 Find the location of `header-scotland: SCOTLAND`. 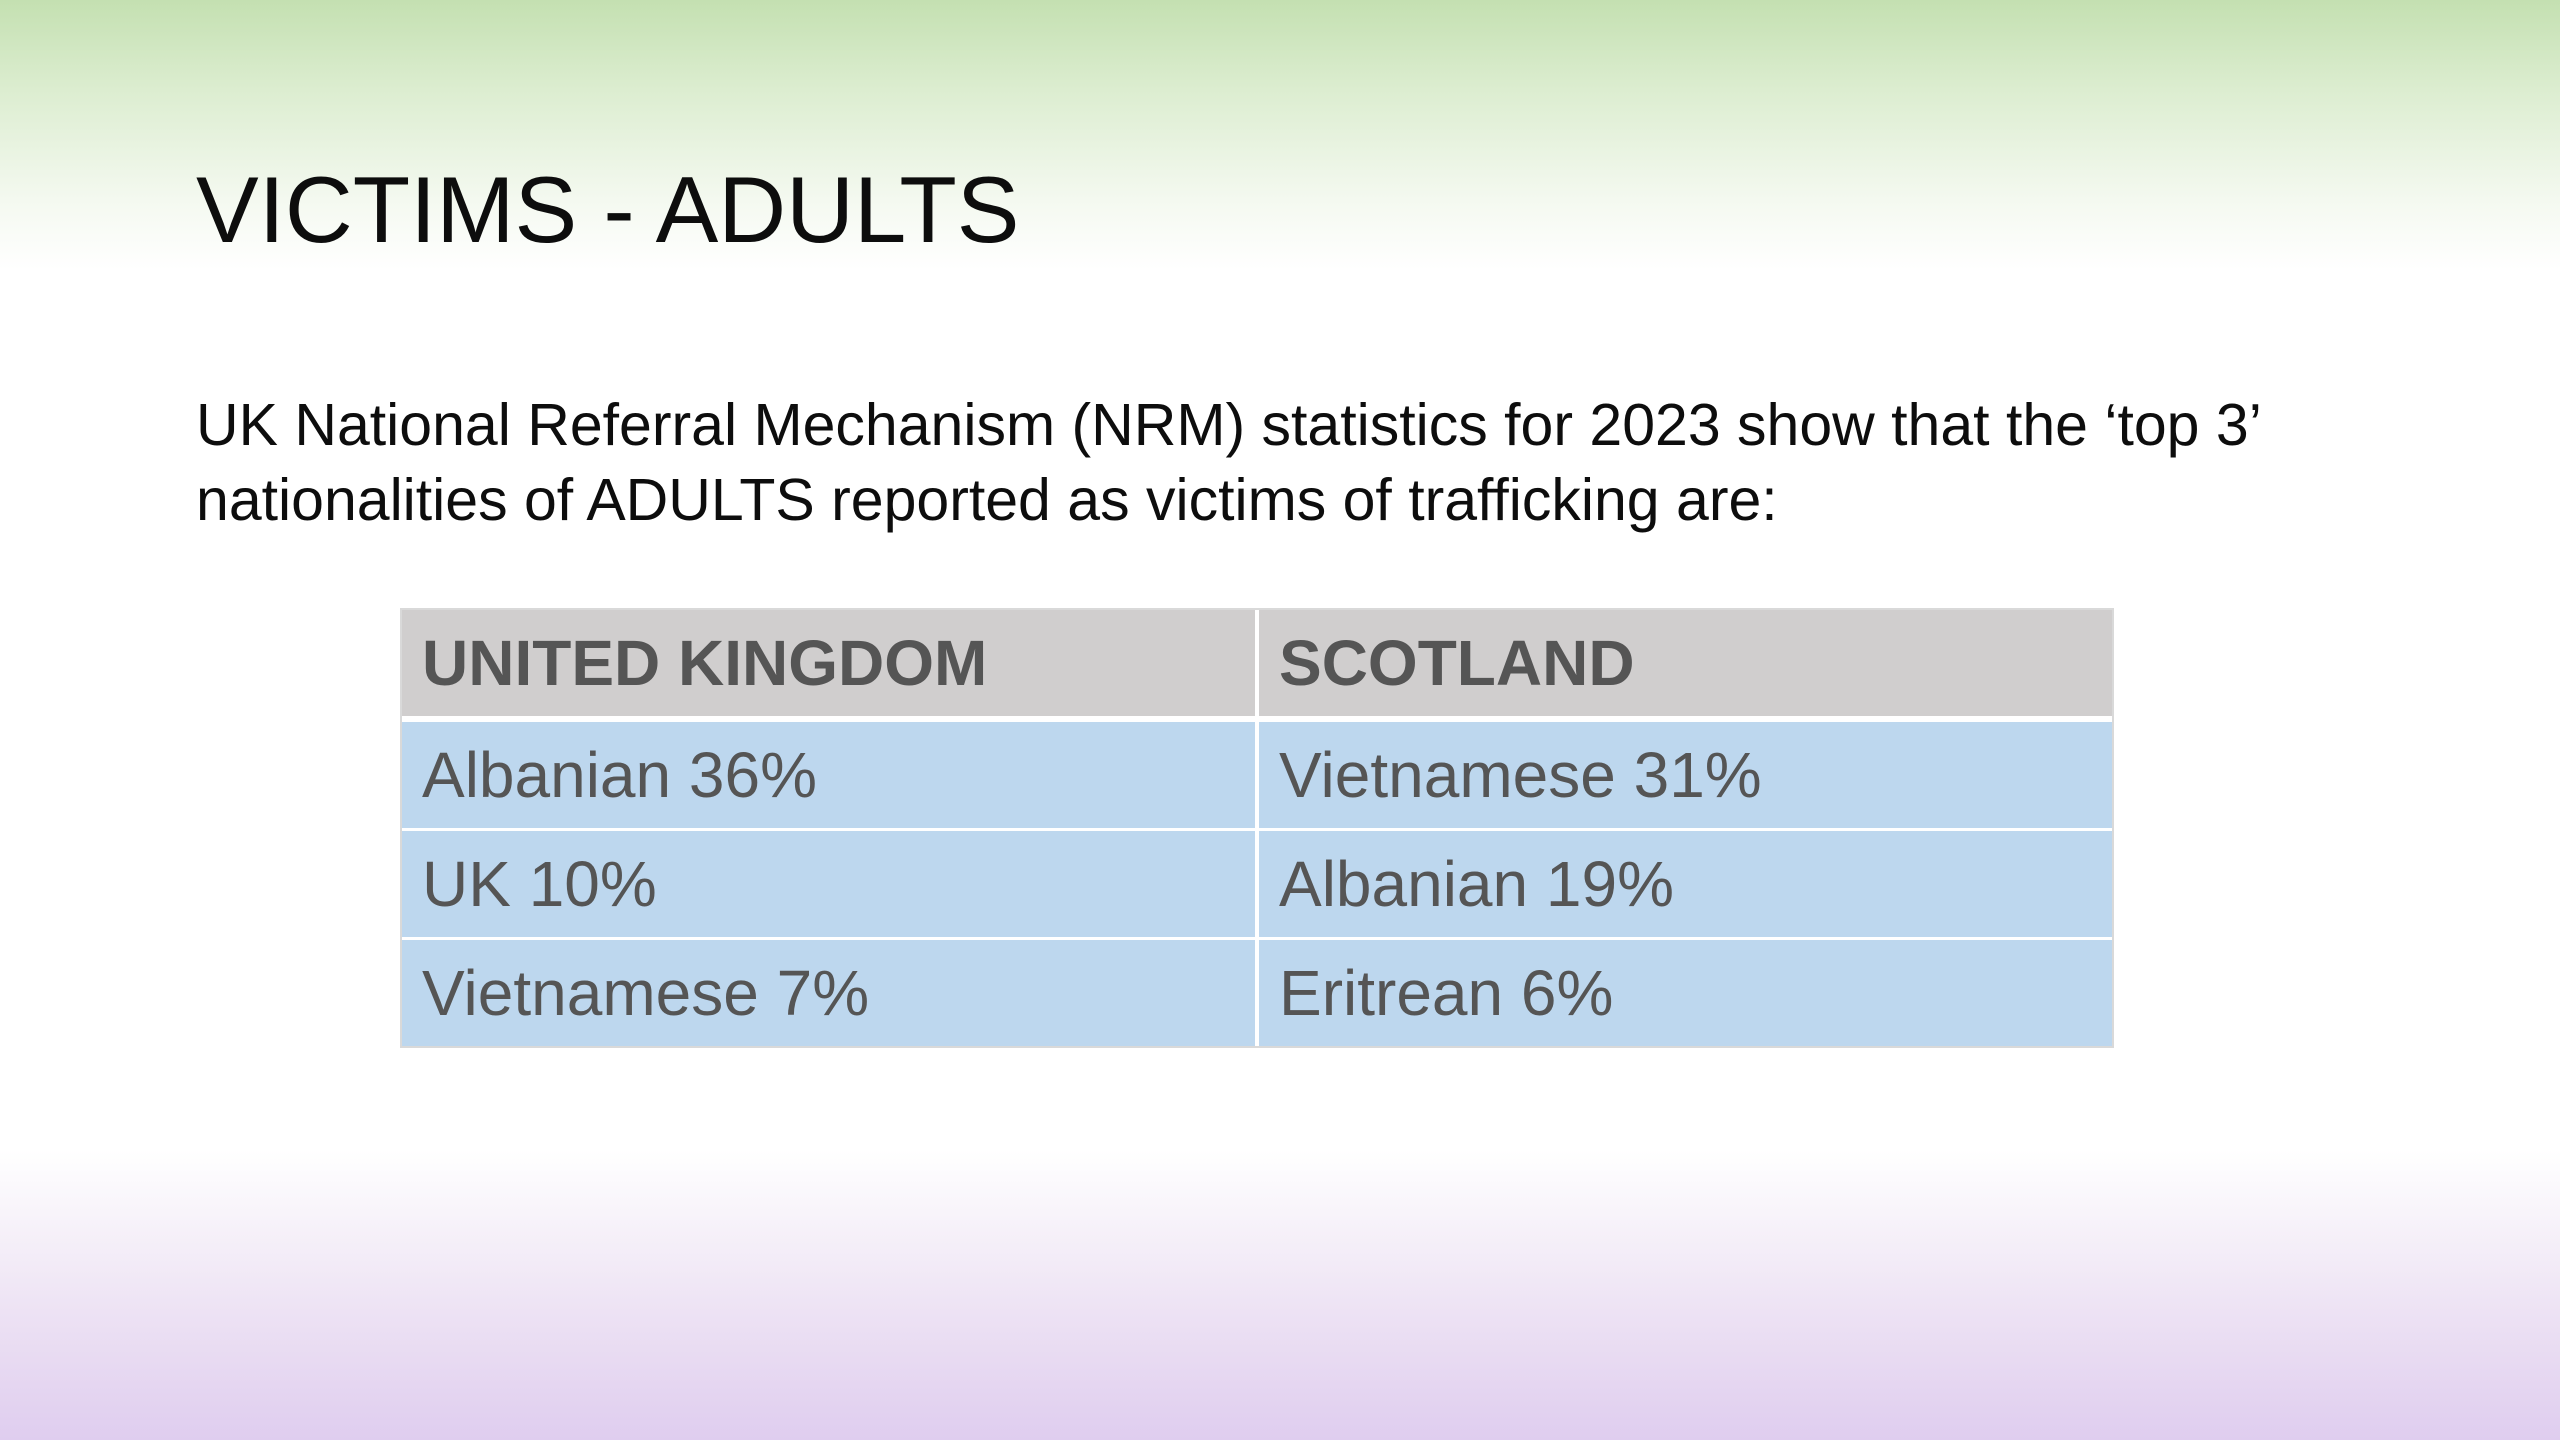

header-scotland: SCOTLAND is located at coordinates (1683, 666).